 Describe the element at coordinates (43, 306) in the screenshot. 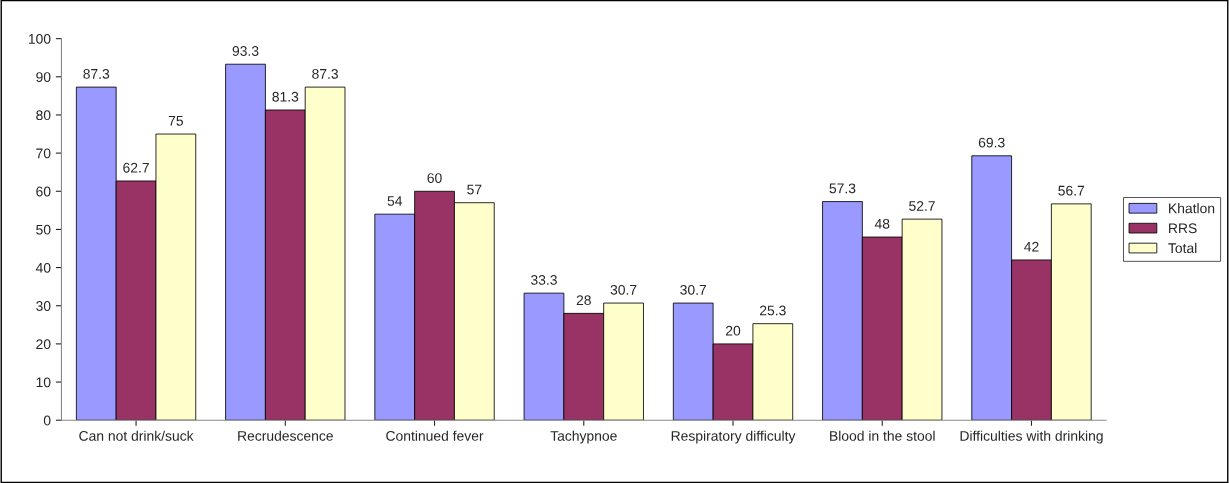

I see `y-tick-label: 30` at that location.